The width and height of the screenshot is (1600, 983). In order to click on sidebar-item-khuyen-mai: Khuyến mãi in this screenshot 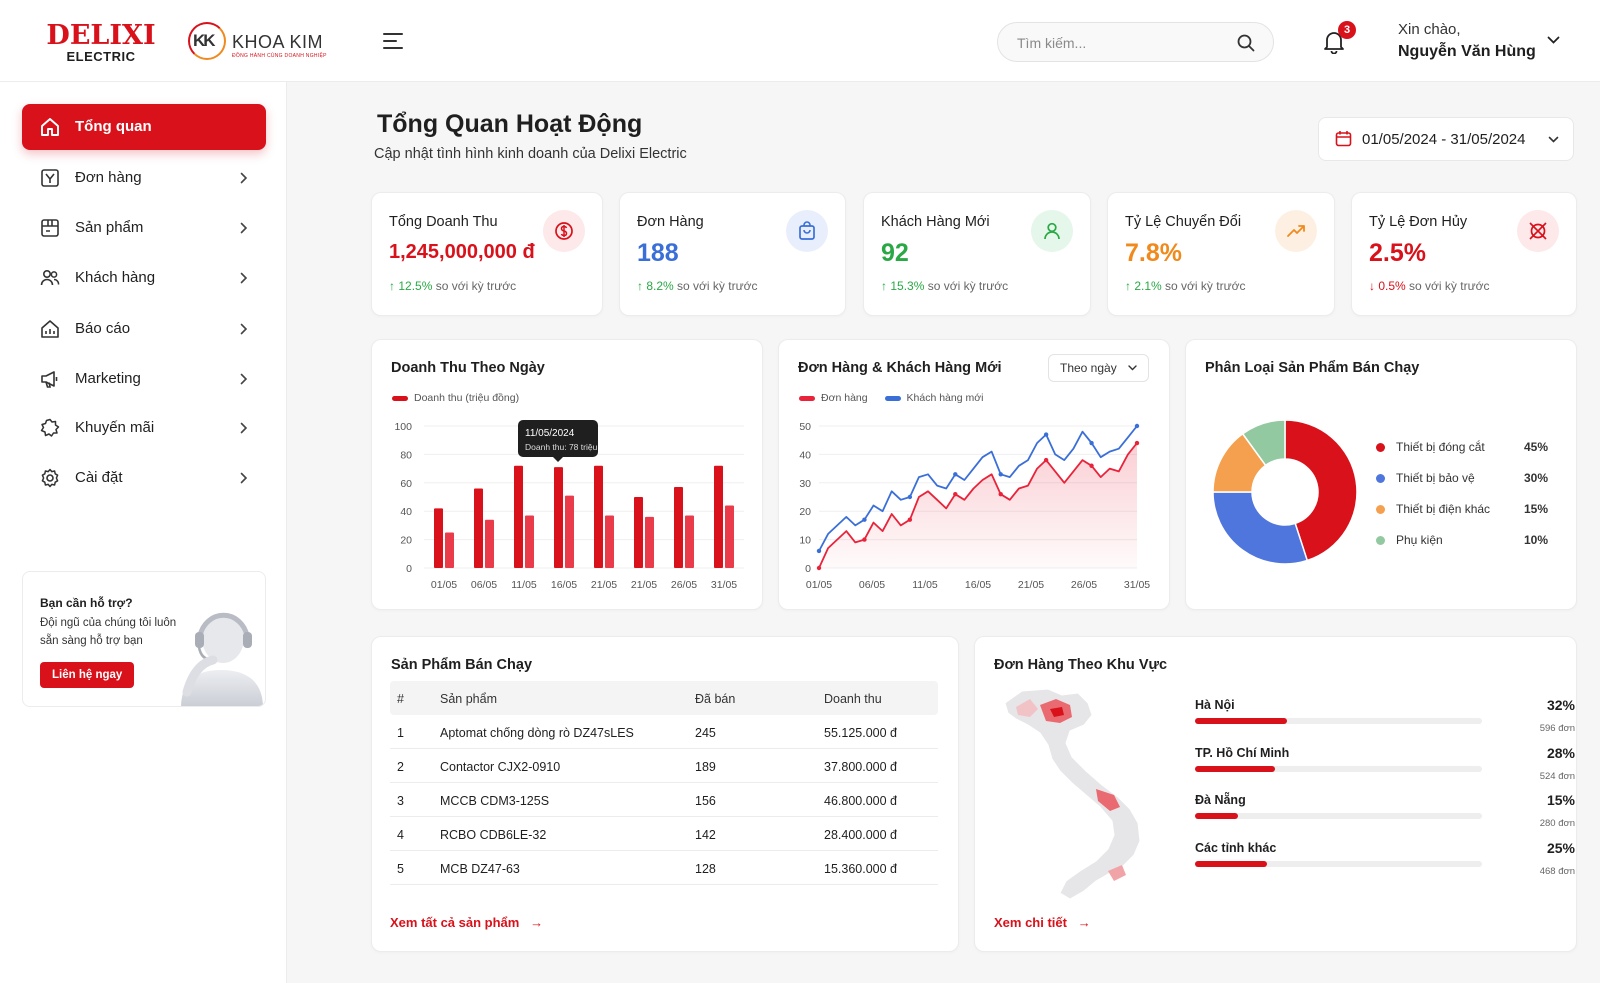, I will do `click(144, 428)`.